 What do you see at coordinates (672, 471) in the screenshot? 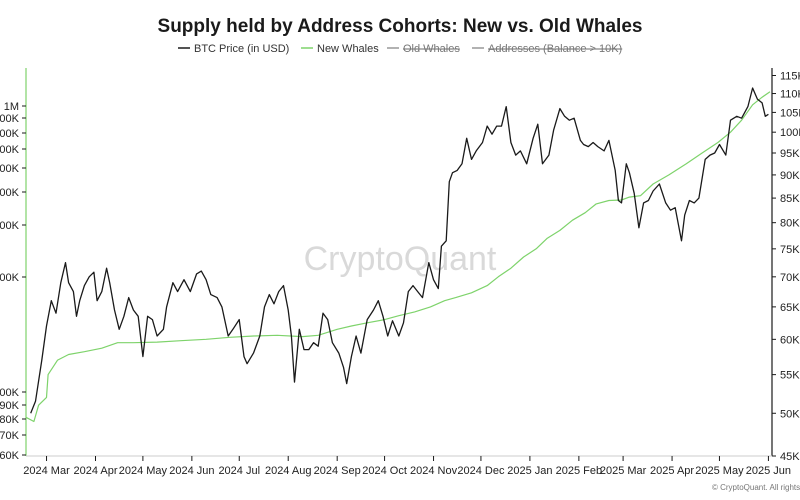
I see `x-tick-label: 2025 Apr` at bounding box center [672, 471].